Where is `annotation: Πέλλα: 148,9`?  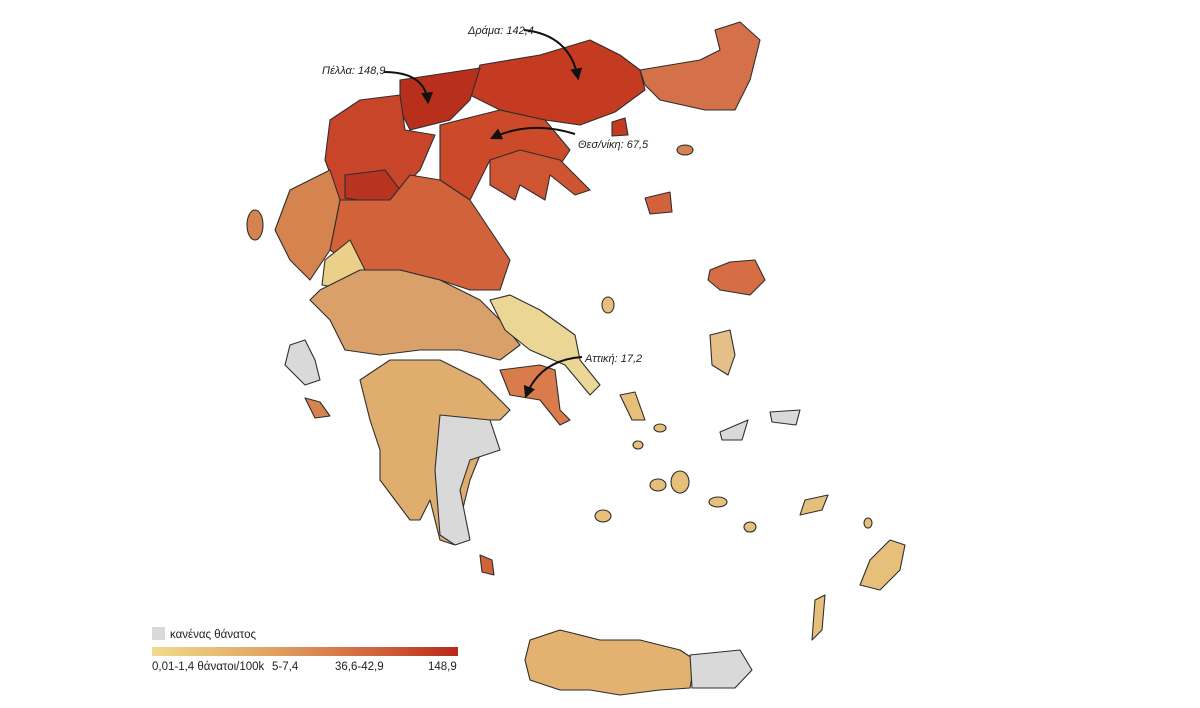
annotation: Πέλλα: 148,9 is located at coordinates (353, 71).